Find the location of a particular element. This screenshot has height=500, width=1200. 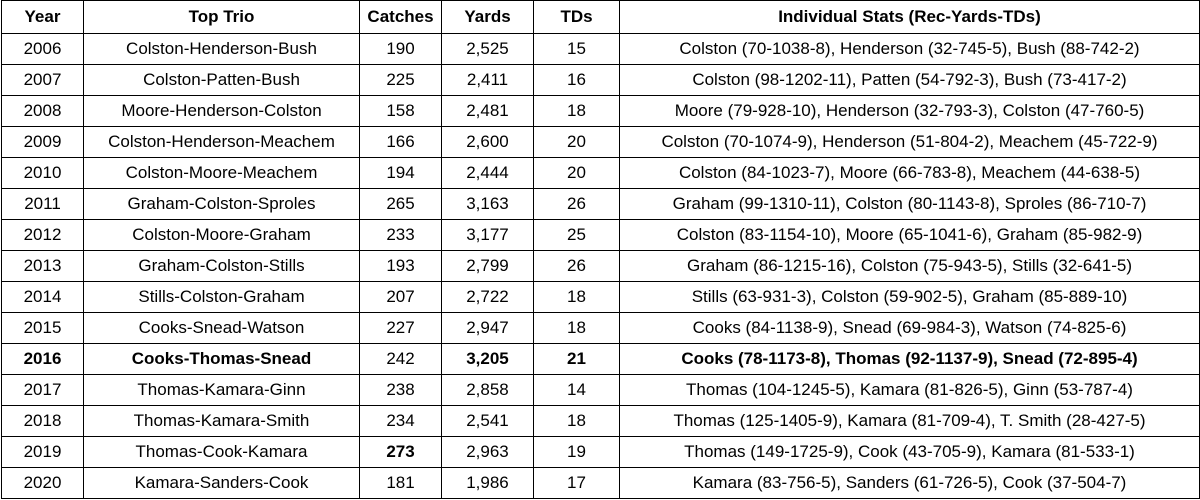

table-cell: Colston-Henderson-Meachem is located at coordinates (221, 142).